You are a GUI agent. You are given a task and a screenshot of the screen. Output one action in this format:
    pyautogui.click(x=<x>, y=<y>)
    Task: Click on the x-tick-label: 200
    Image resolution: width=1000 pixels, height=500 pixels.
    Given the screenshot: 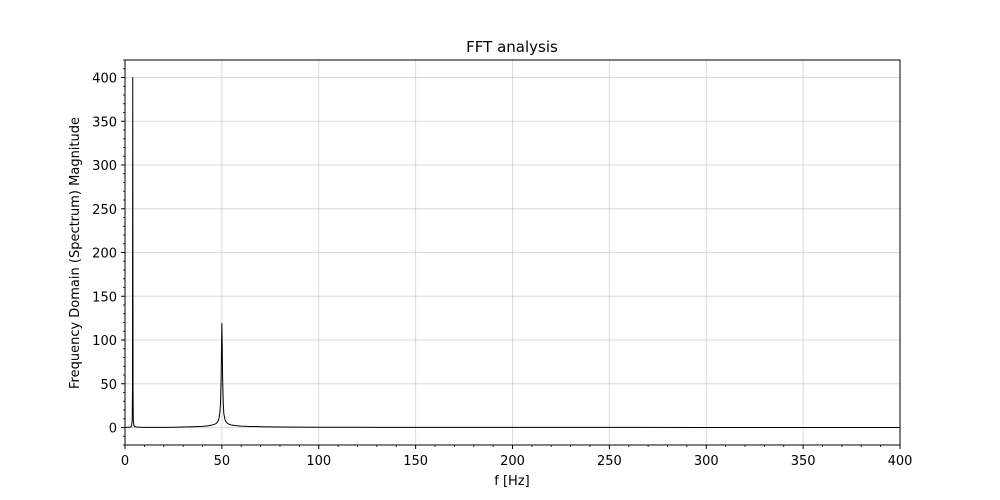 What is the action you would take?
    pyautogui.click(x=512, y=461)
    